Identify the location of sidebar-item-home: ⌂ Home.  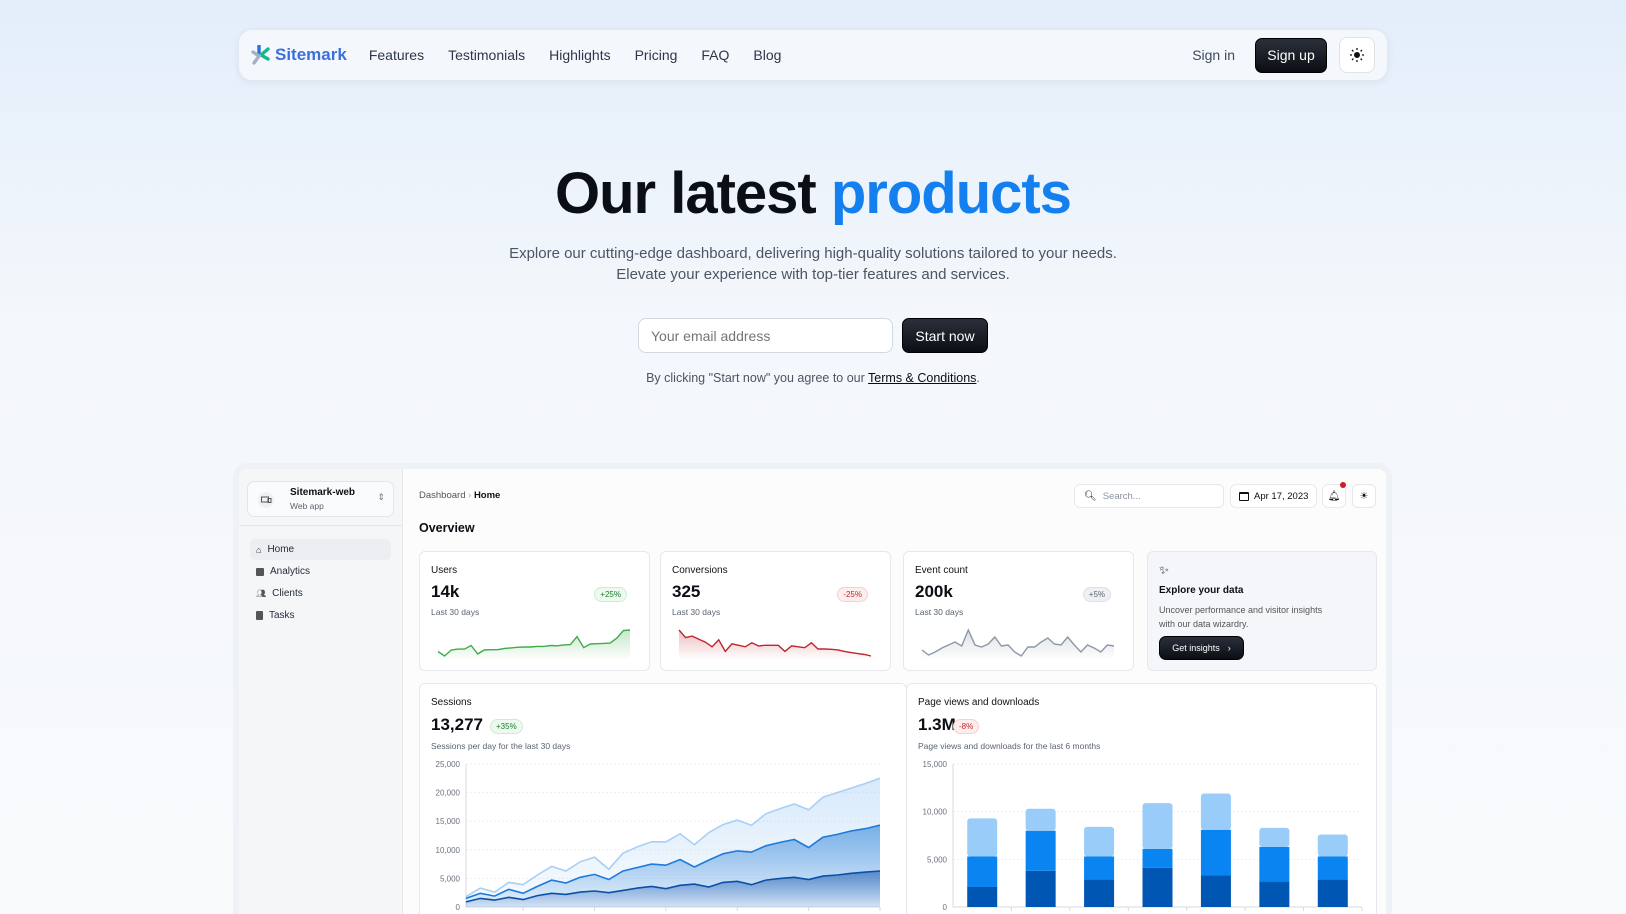
(320, 549).